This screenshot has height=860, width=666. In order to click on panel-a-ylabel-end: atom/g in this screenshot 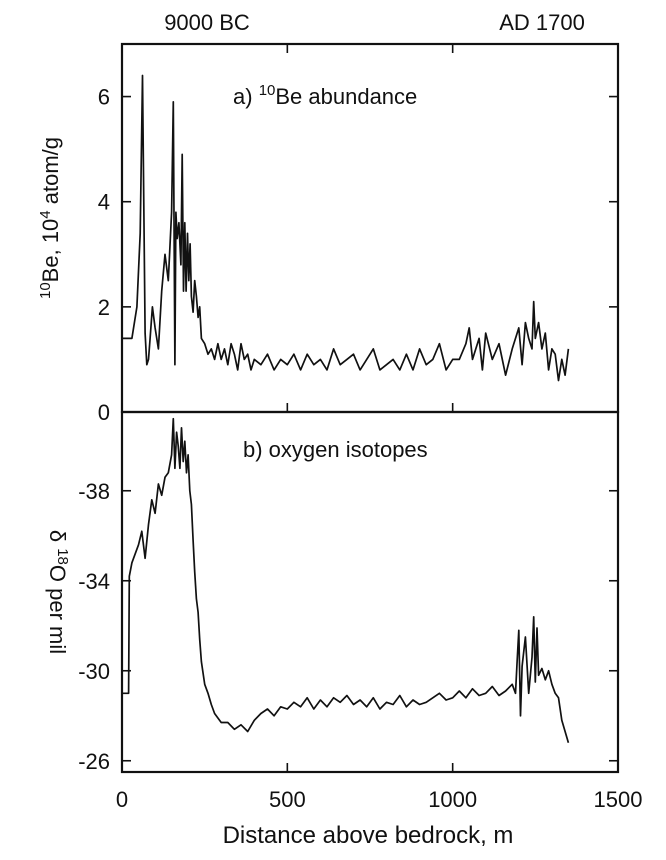, I will do `click(50, 173)`.